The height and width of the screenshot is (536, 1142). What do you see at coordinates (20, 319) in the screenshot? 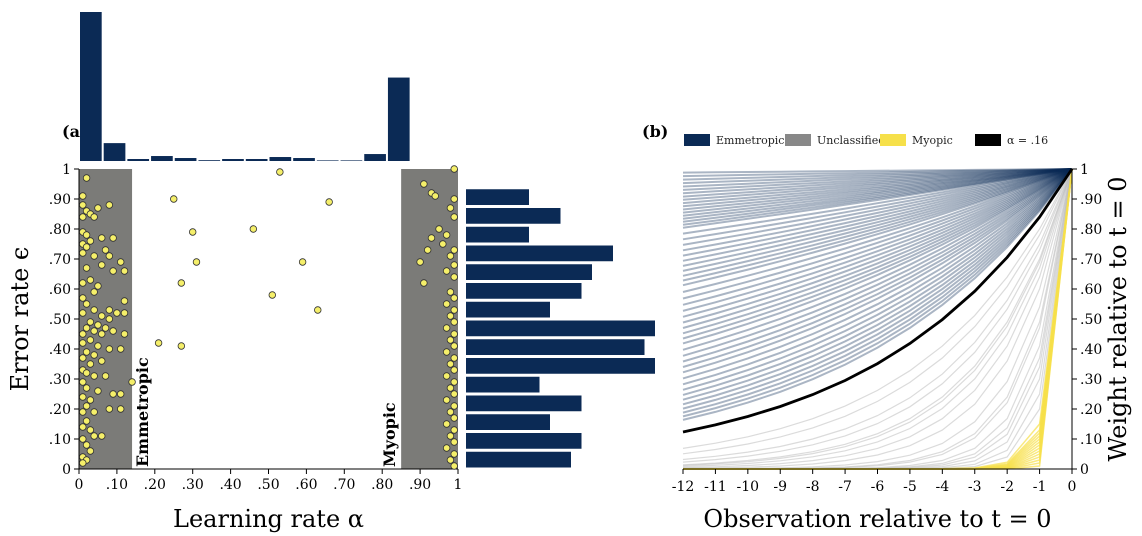
I see `y-axis-title: Error rate ϵ` at bounding box center [20, 319].